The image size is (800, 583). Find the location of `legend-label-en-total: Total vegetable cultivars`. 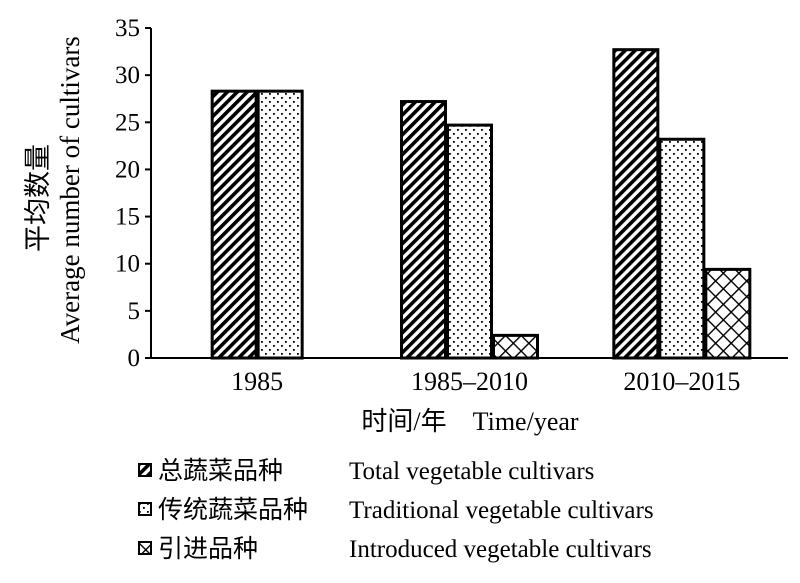

legend-label-en-total: Total vegetable cultivars is located at coordinates (472, 471).